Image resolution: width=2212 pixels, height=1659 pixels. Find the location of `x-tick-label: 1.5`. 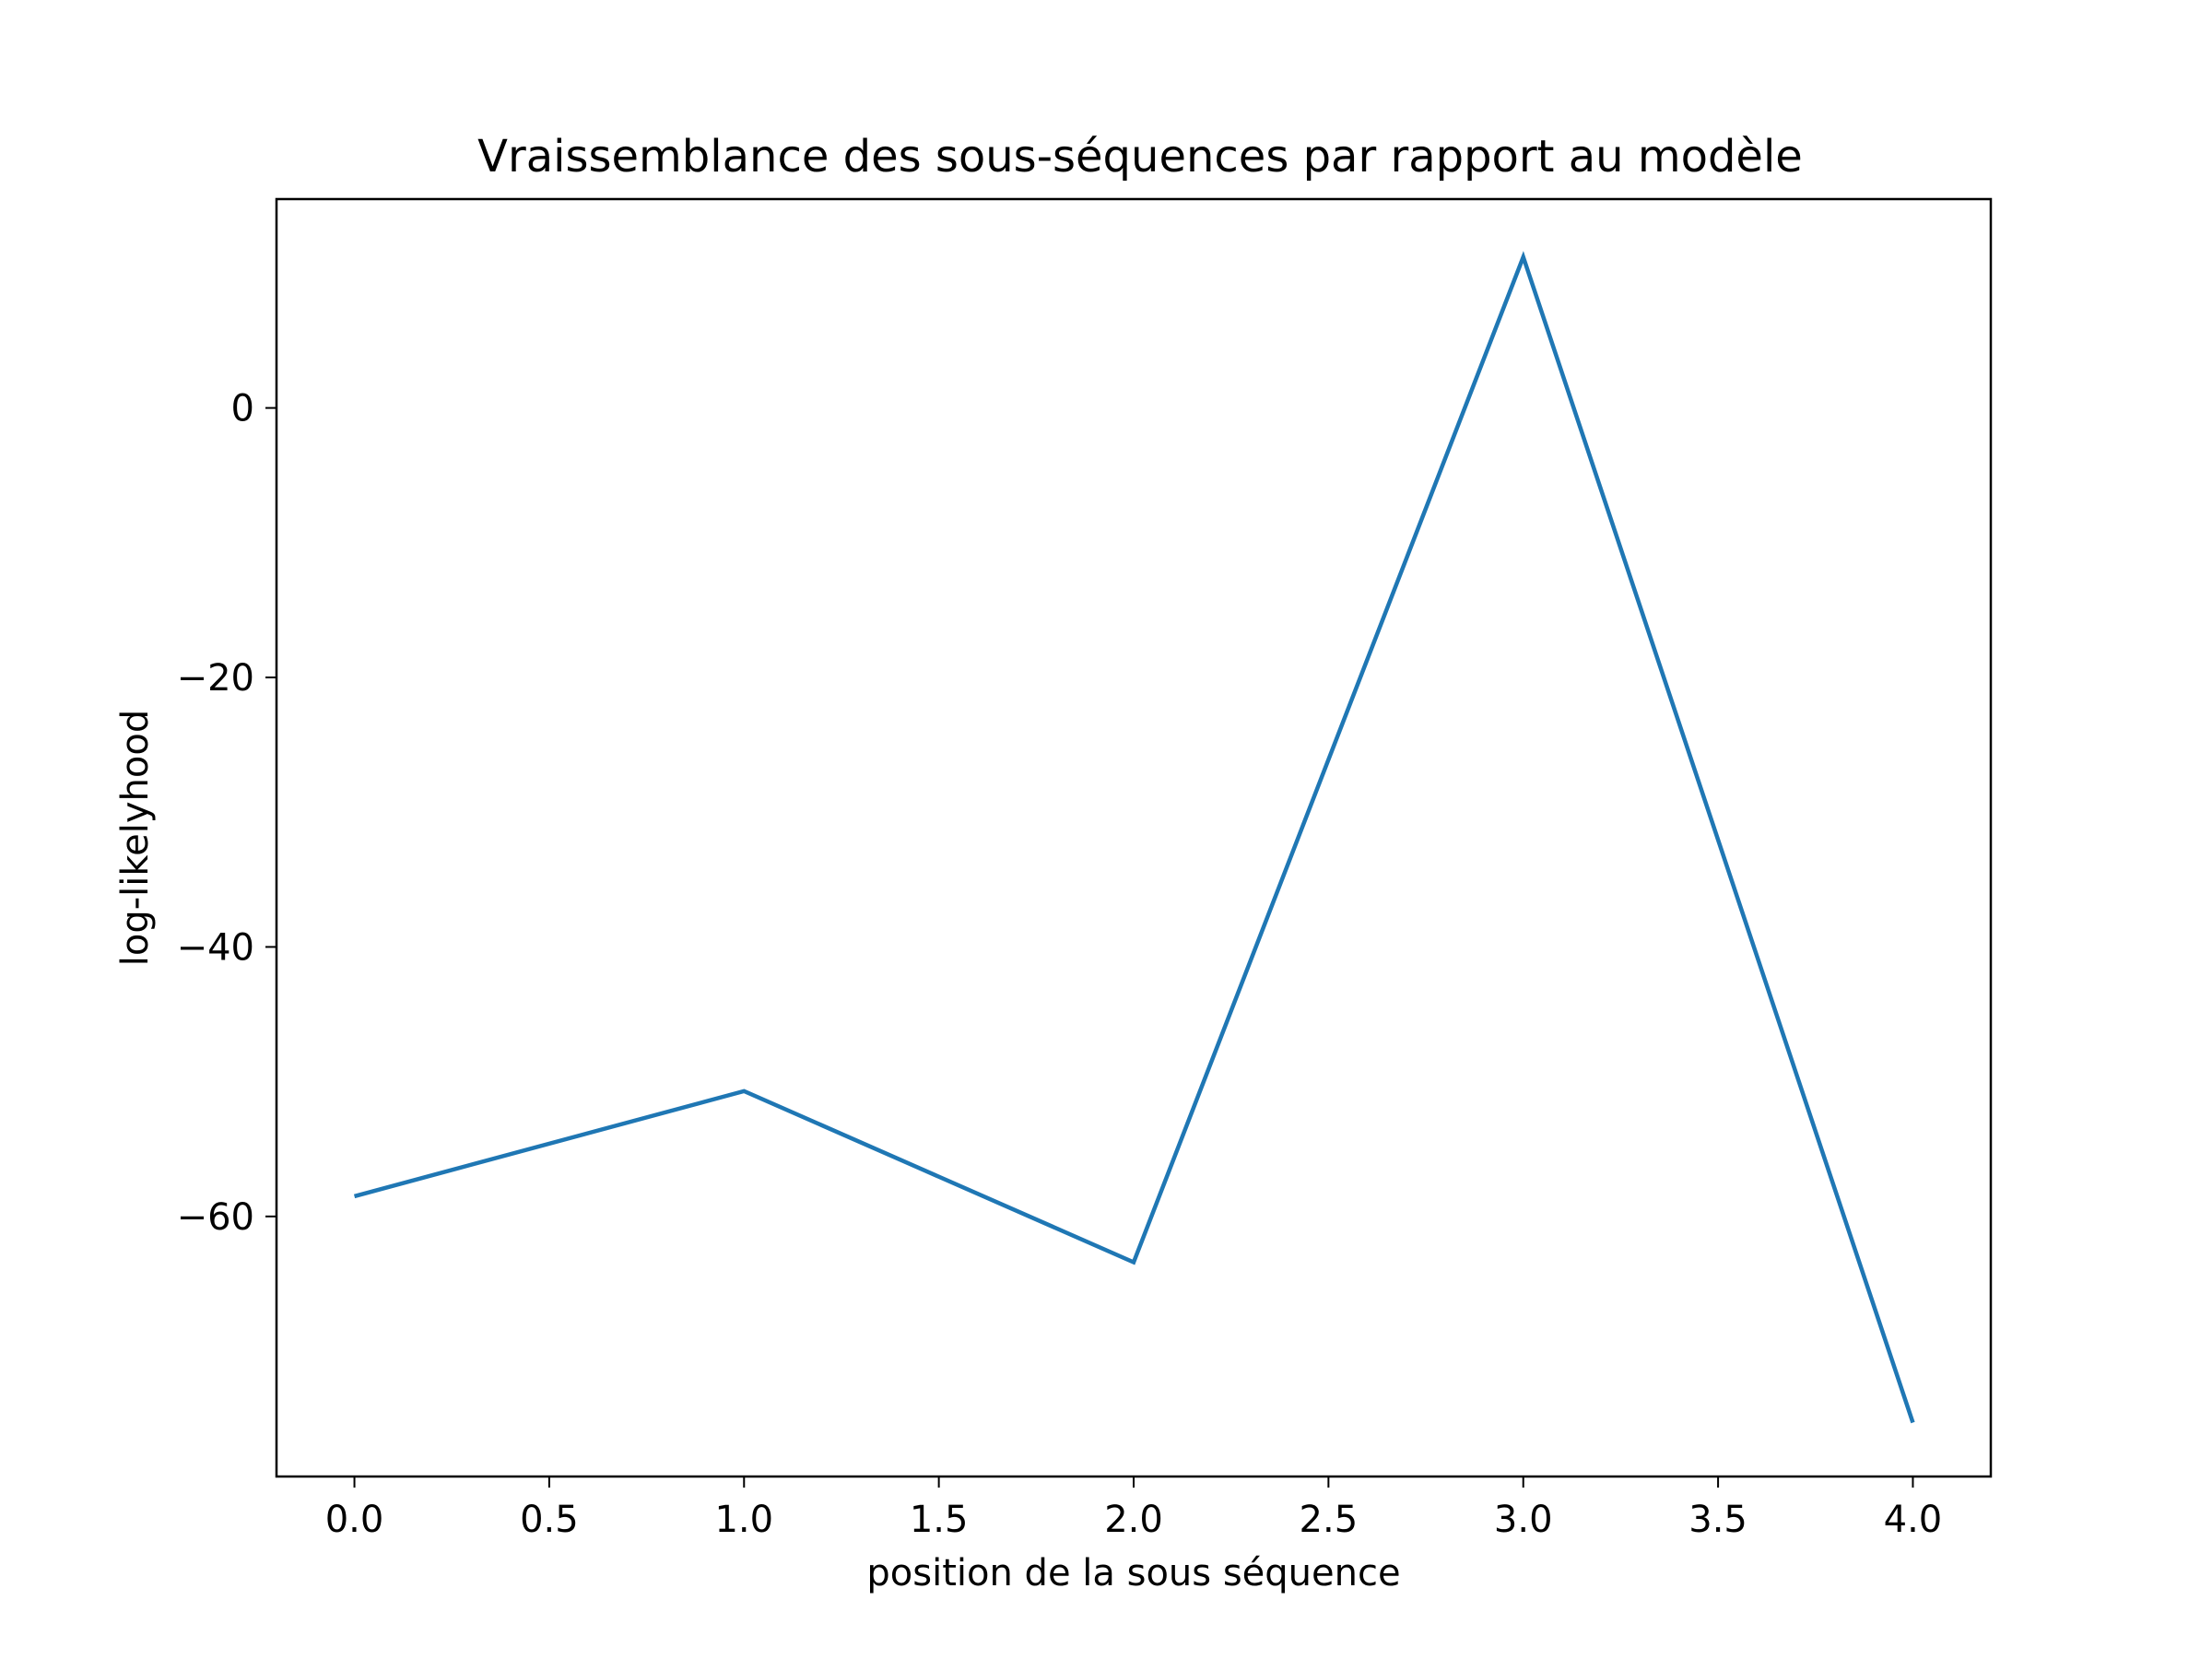

x-tick-label: 1.5 is located at coordinates (939, 1520).